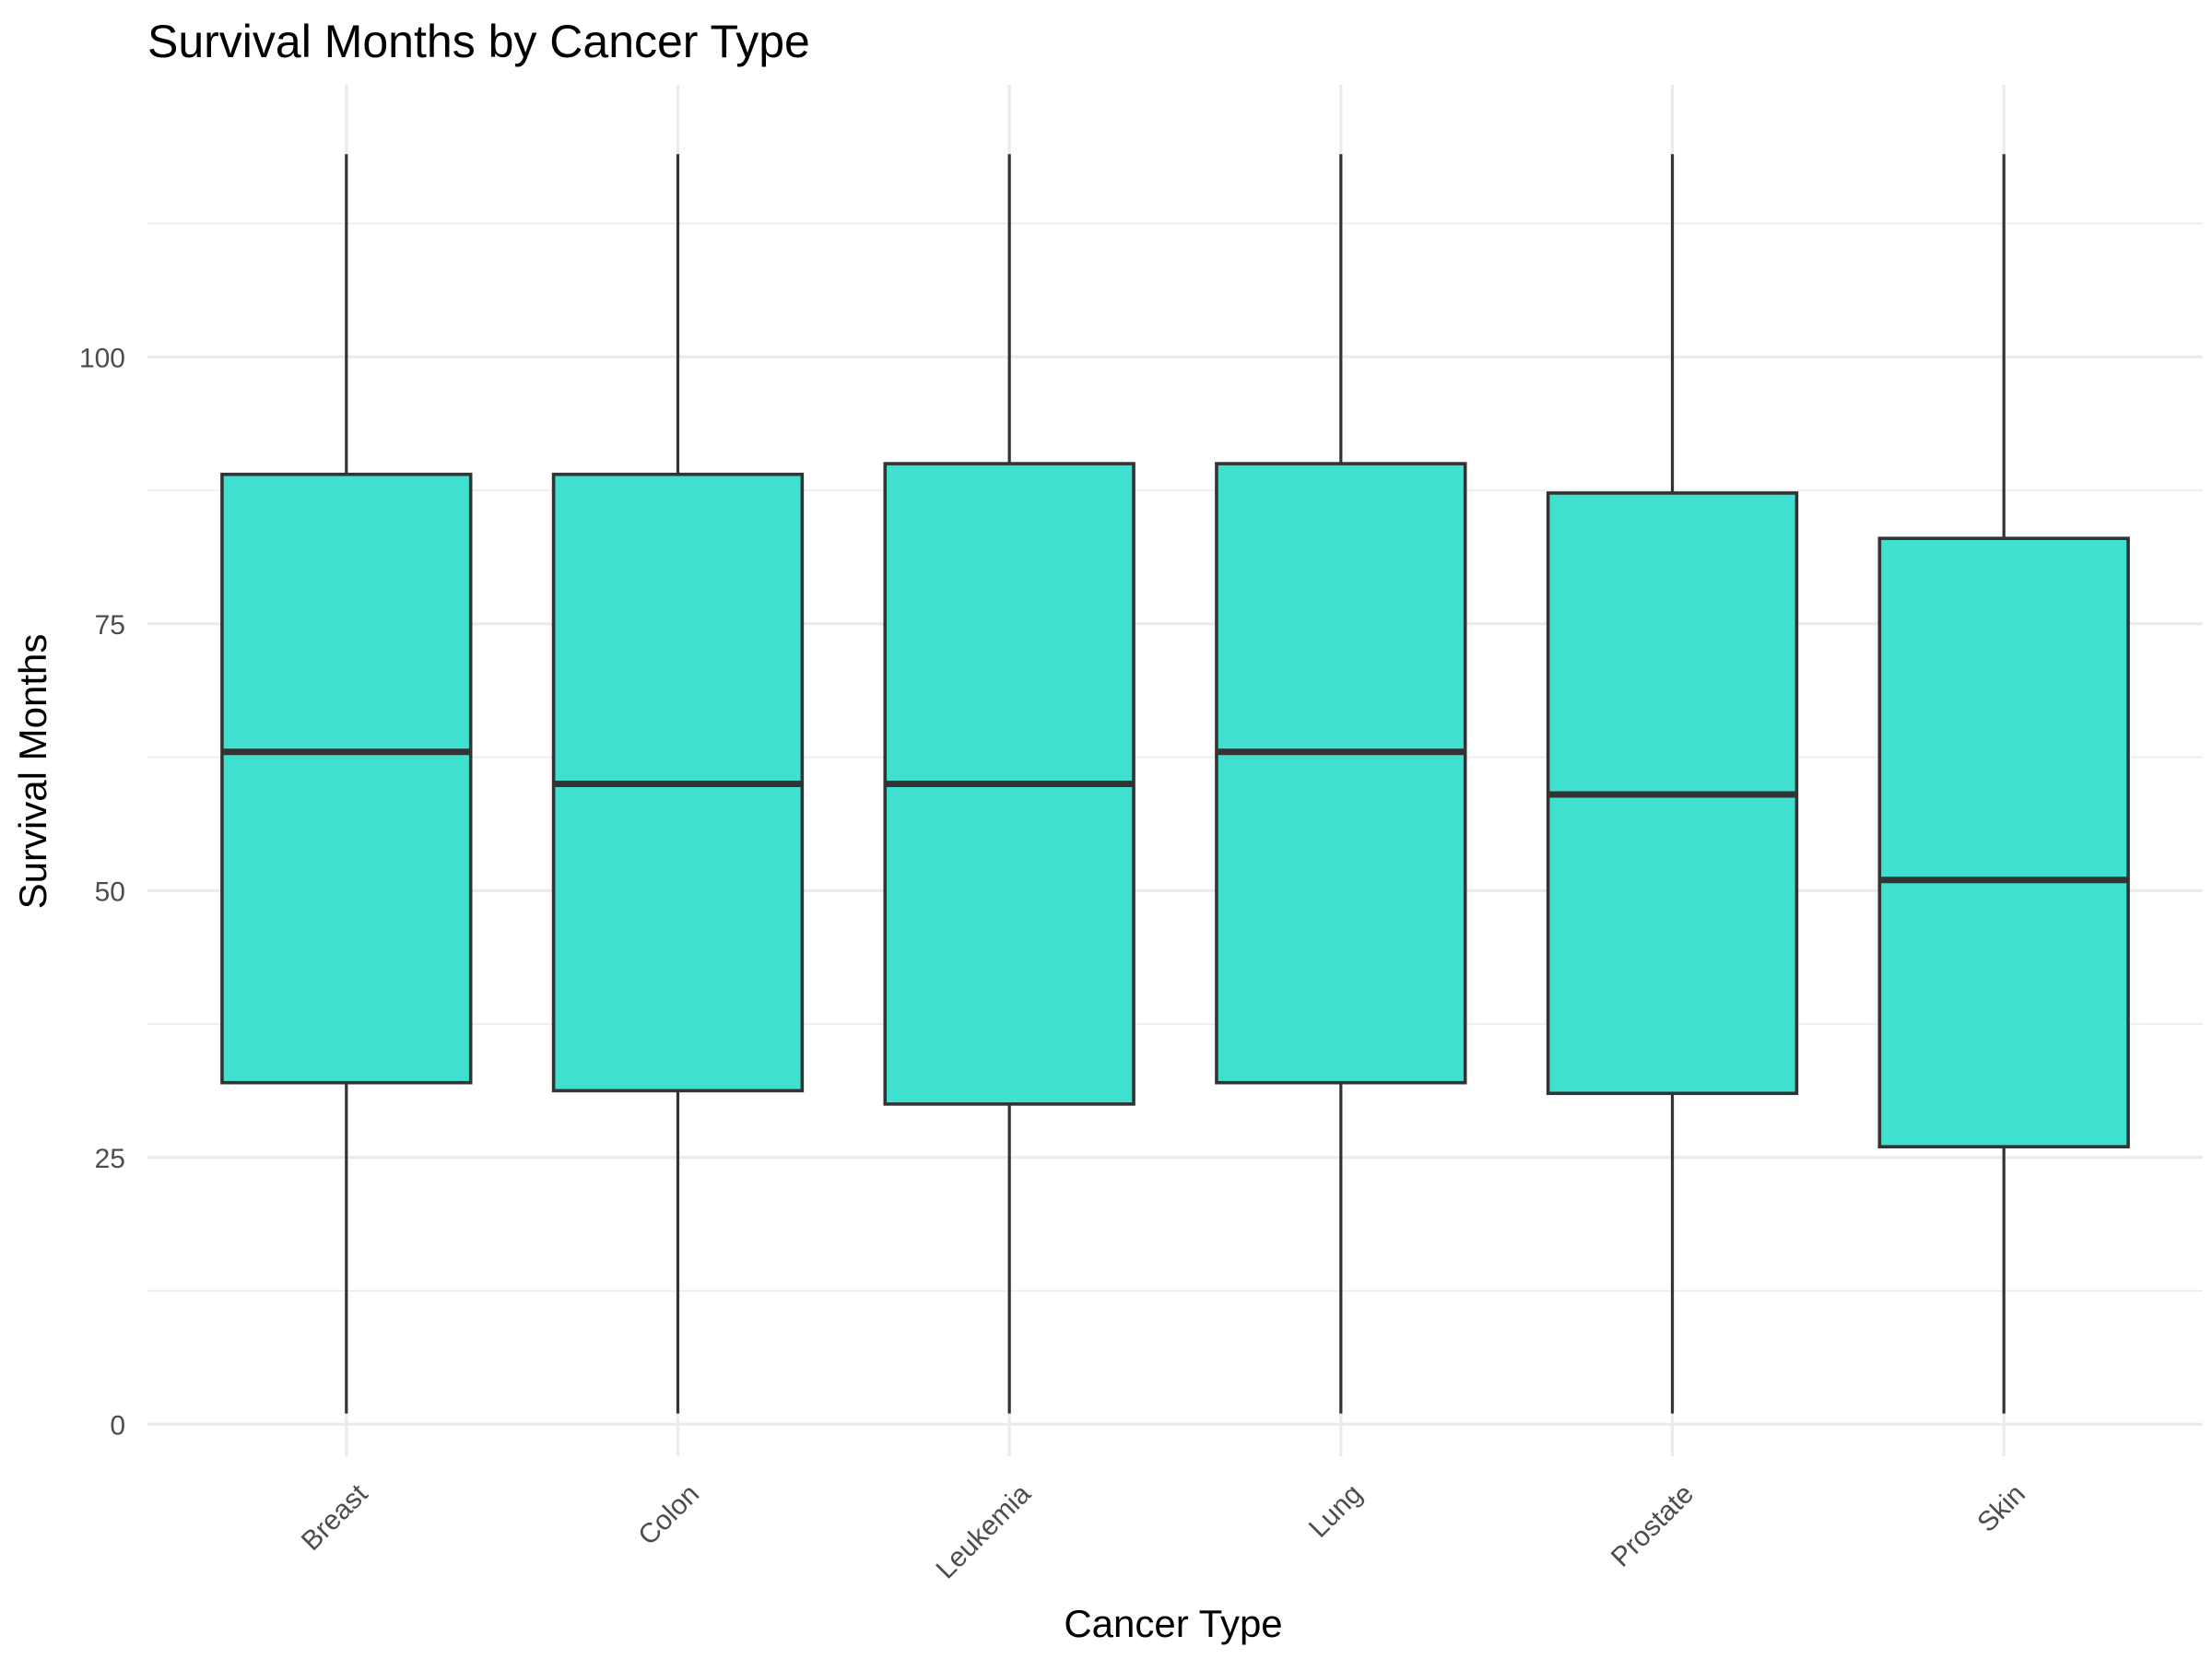 The height and width of the screenshot is (1659, 2212). What do you see at coordinates (1336, 1511) in the screenshot?
I see `x-tick-label: Lung` at bounding box center [1336, 1511].